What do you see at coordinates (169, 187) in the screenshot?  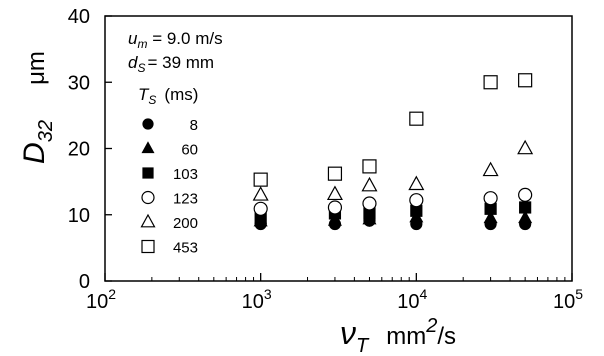 I see `legend: 8 60 103 123 200 453` at bounding box center [169, 187].